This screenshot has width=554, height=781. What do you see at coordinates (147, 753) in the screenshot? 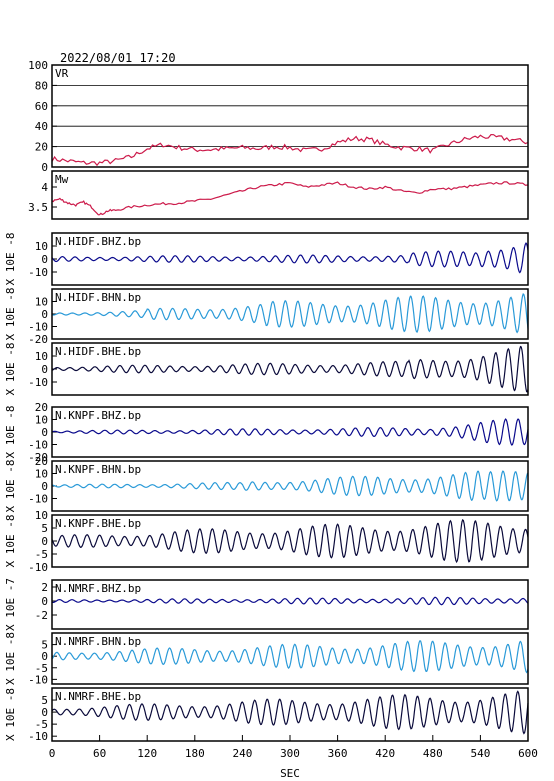
I see `x-tick-label: 120` at bounding box center [147, 753].